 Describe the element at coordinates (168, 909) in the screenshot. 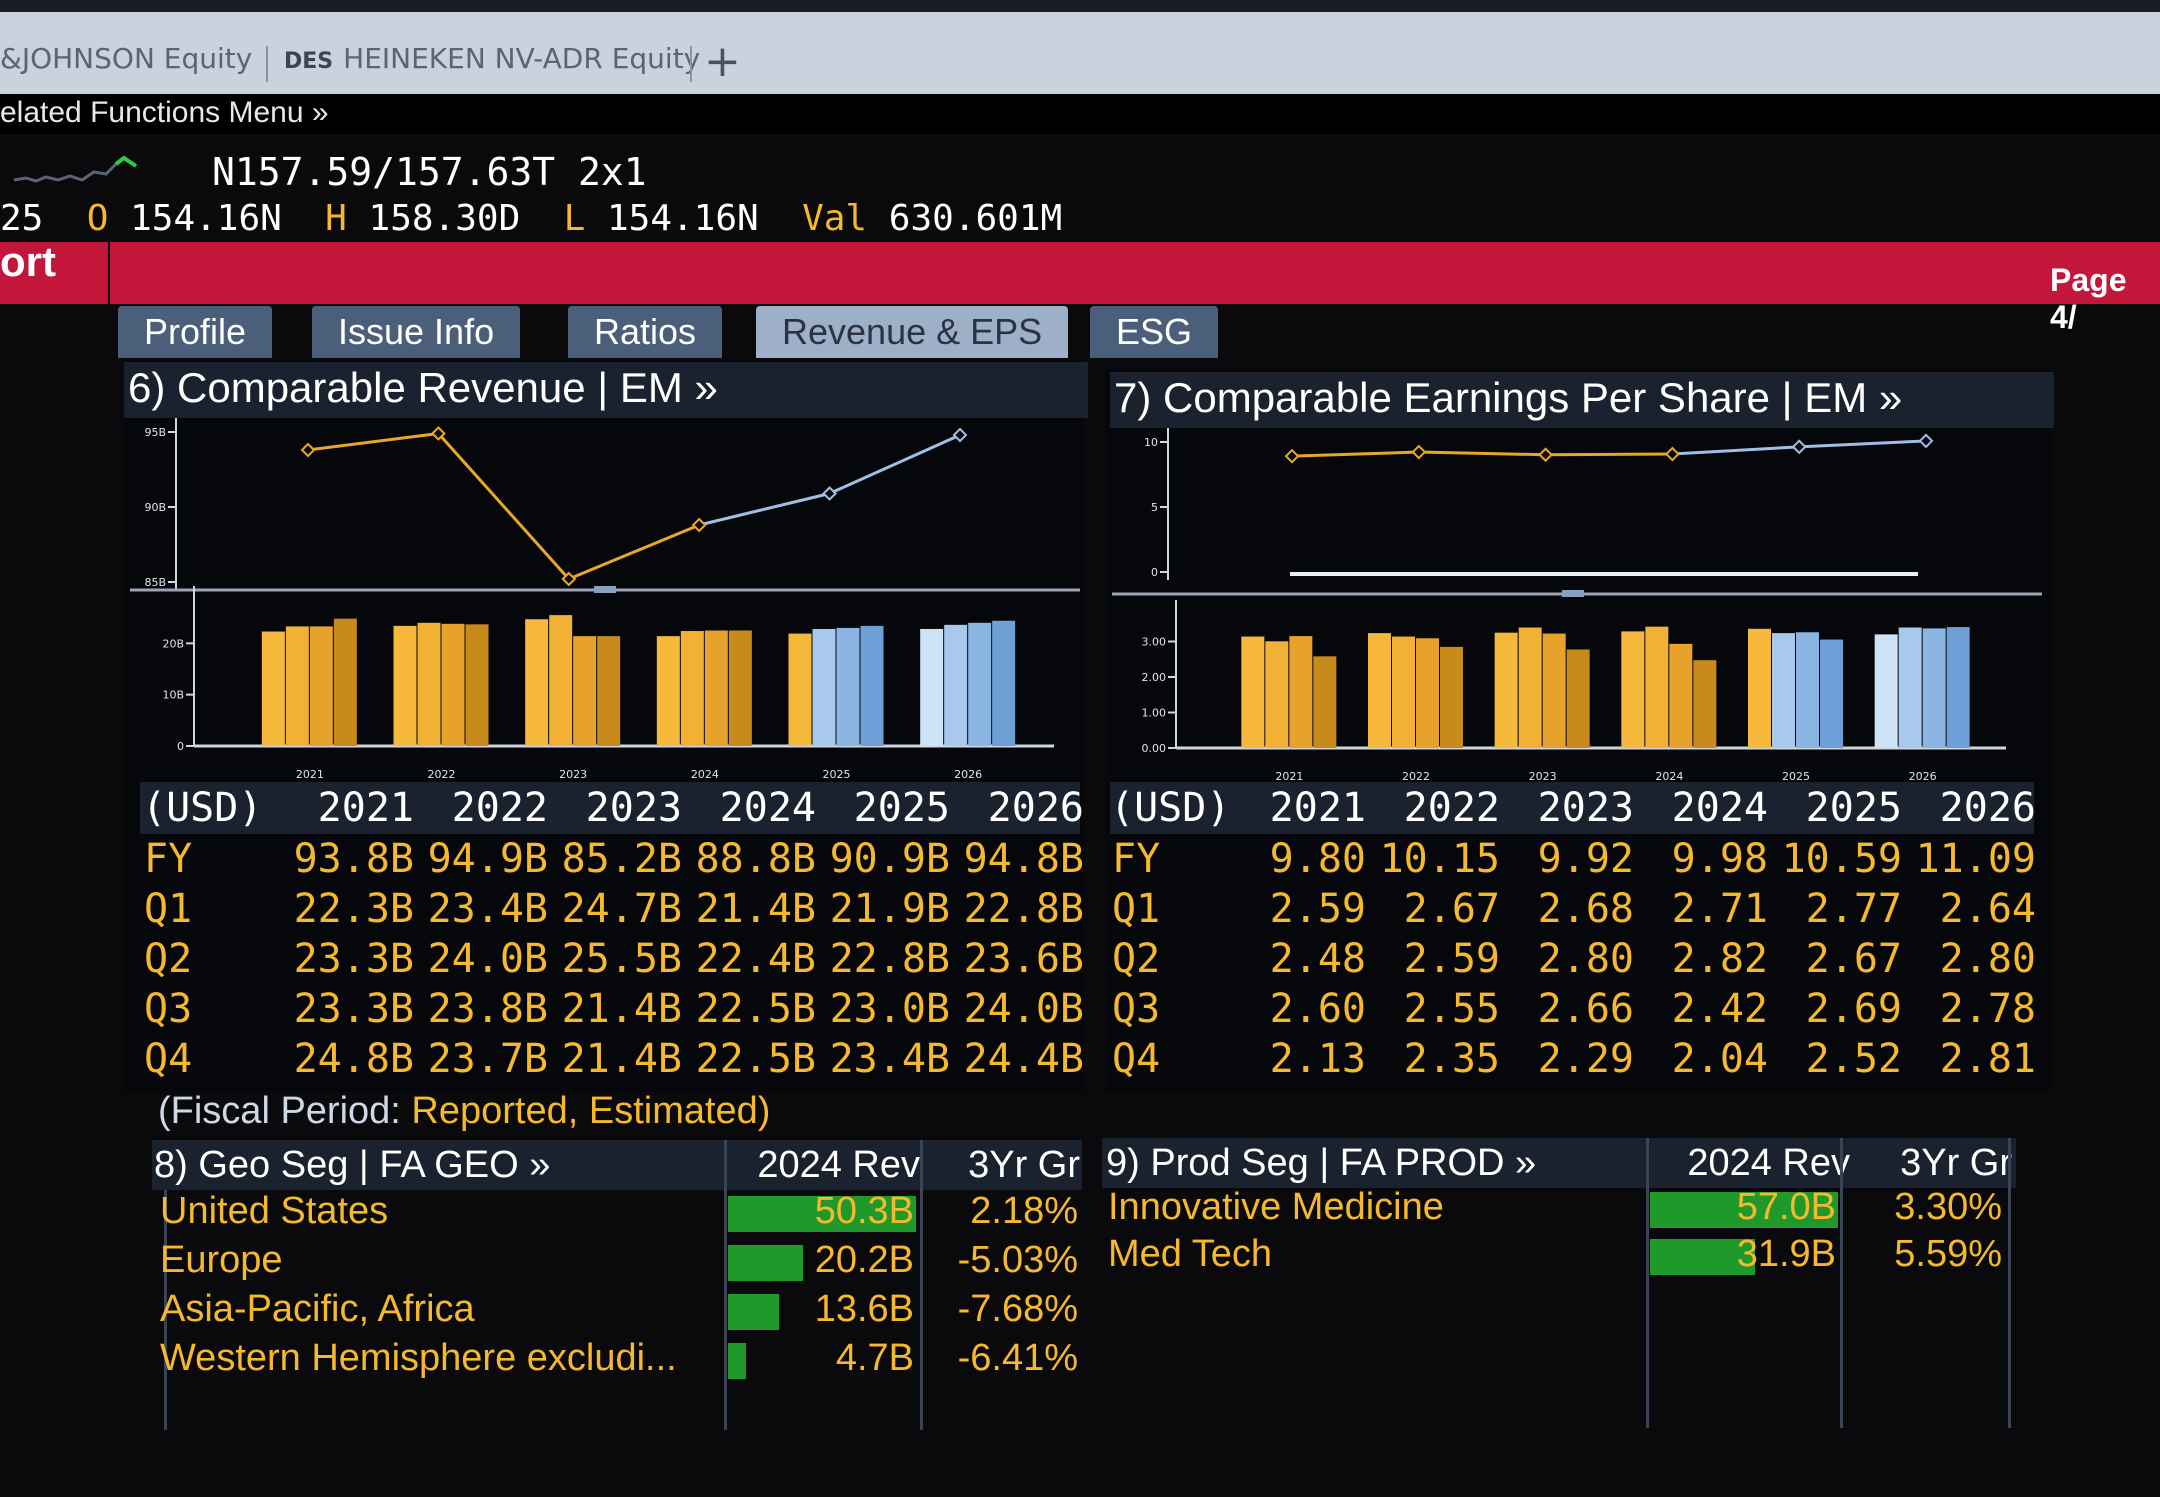

I see `row-label: Q1` at that location.